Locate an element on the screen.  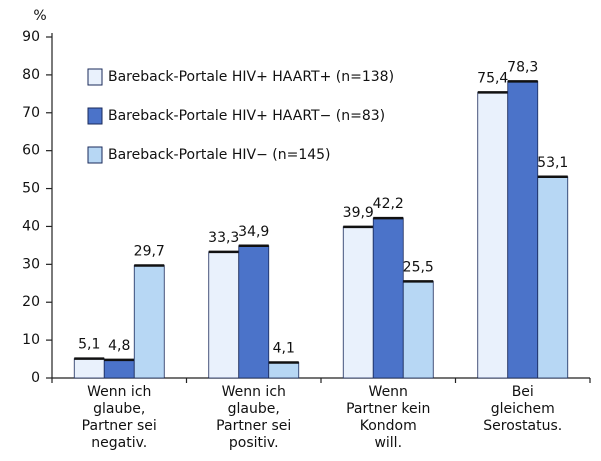
x-tick-label: will. is located at coordinates (388, 443).